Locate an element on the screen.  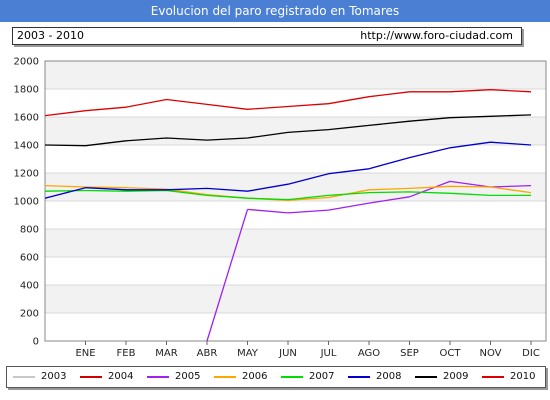
legend-item-2008: 2008 is located at coordinates (381, 377).